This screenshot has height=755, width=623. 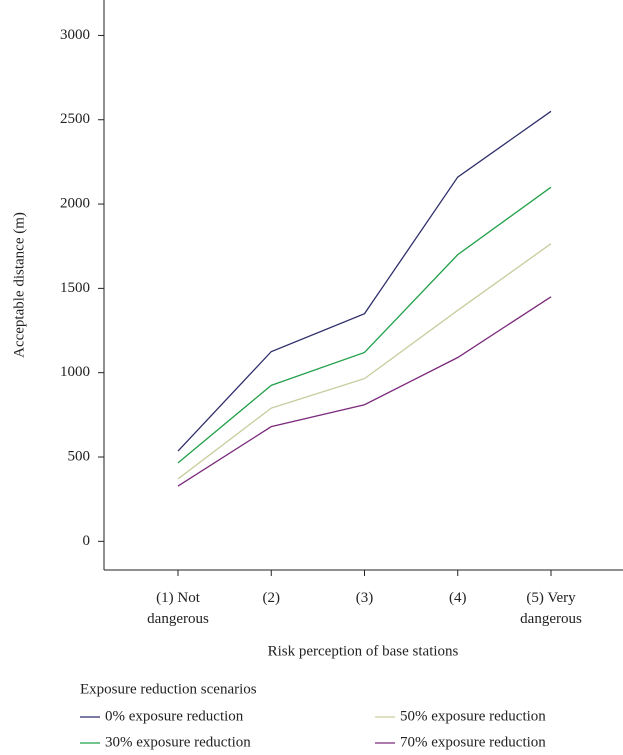 I want to click on x-axis-label: Risk perception of base stations, so click(x=363, y=651).